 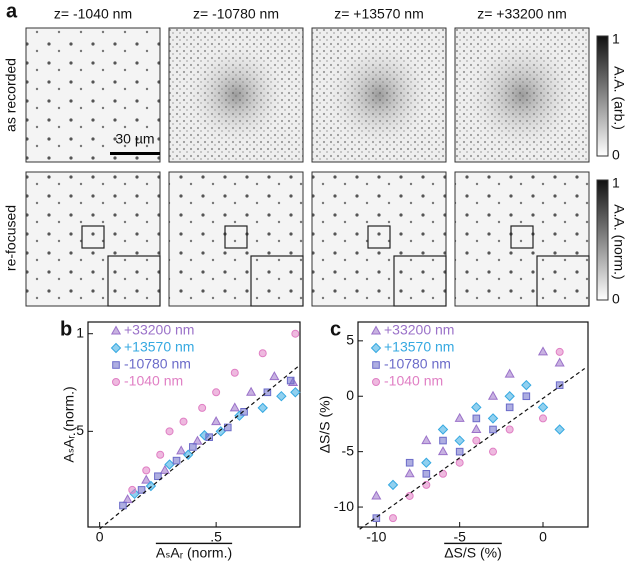 I want to click on panel-label: b, so click(x=66, y=329).